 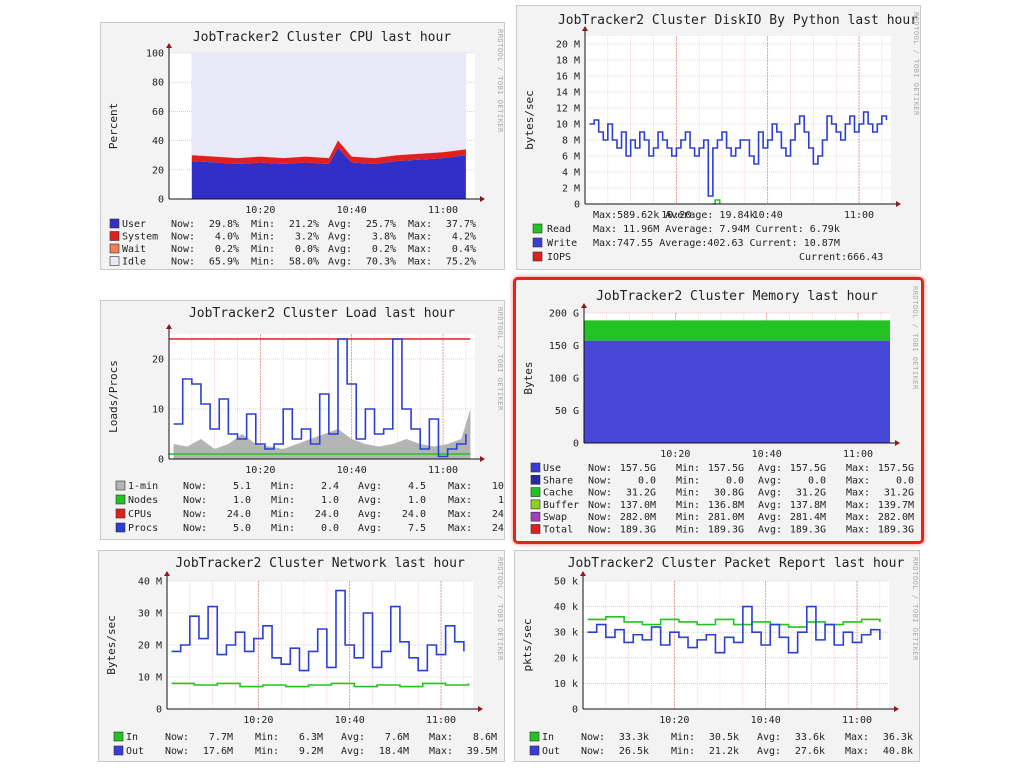 What do you see at coordinates (394, 751) in the screenshot?
I see `network-legend-value: 18.4M` at bounding box center [394, 751].